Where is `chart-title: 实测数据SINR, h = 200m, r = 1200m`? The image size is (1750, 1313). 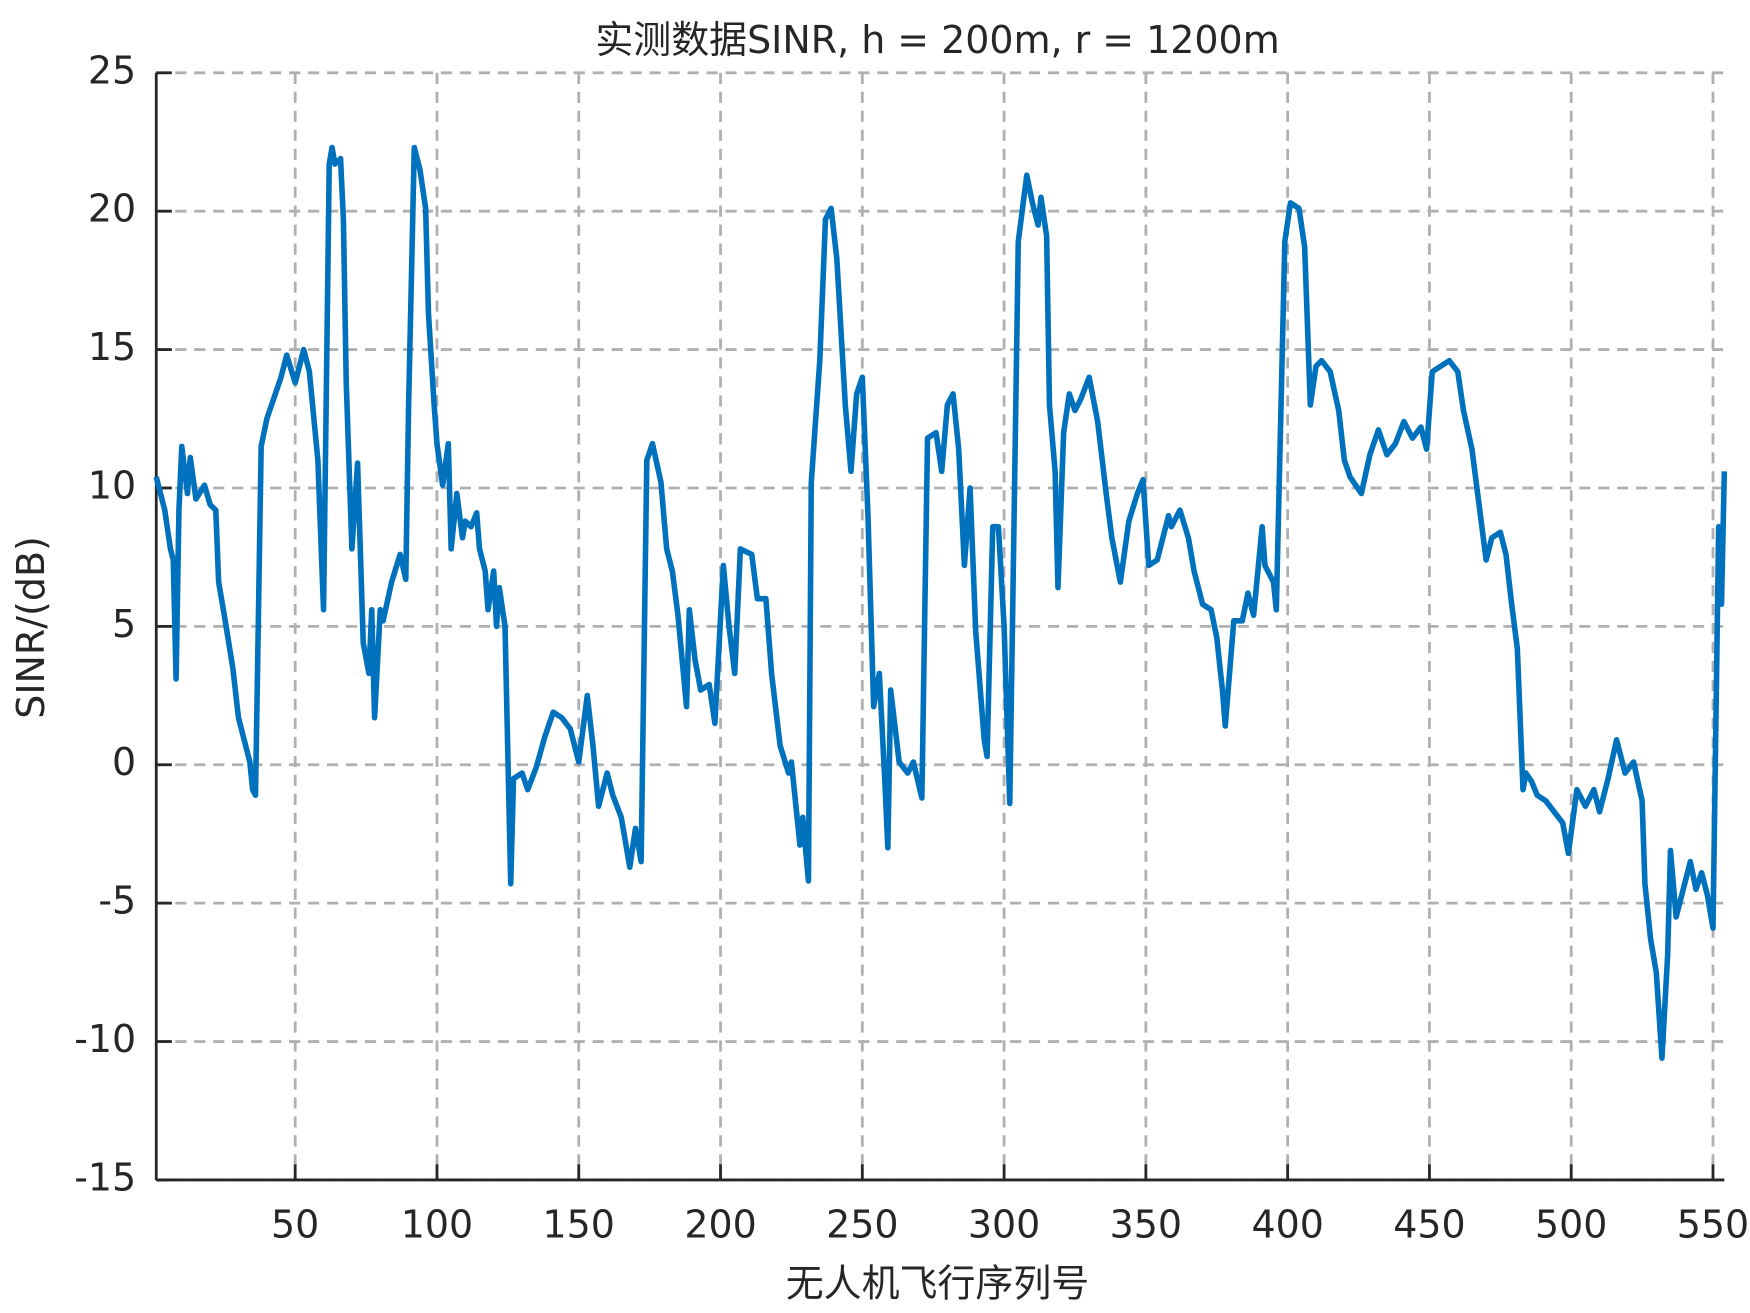
chart-title: 实测数据SINR, h = 200m, r = 1200m is located at coordinates (937, 40).